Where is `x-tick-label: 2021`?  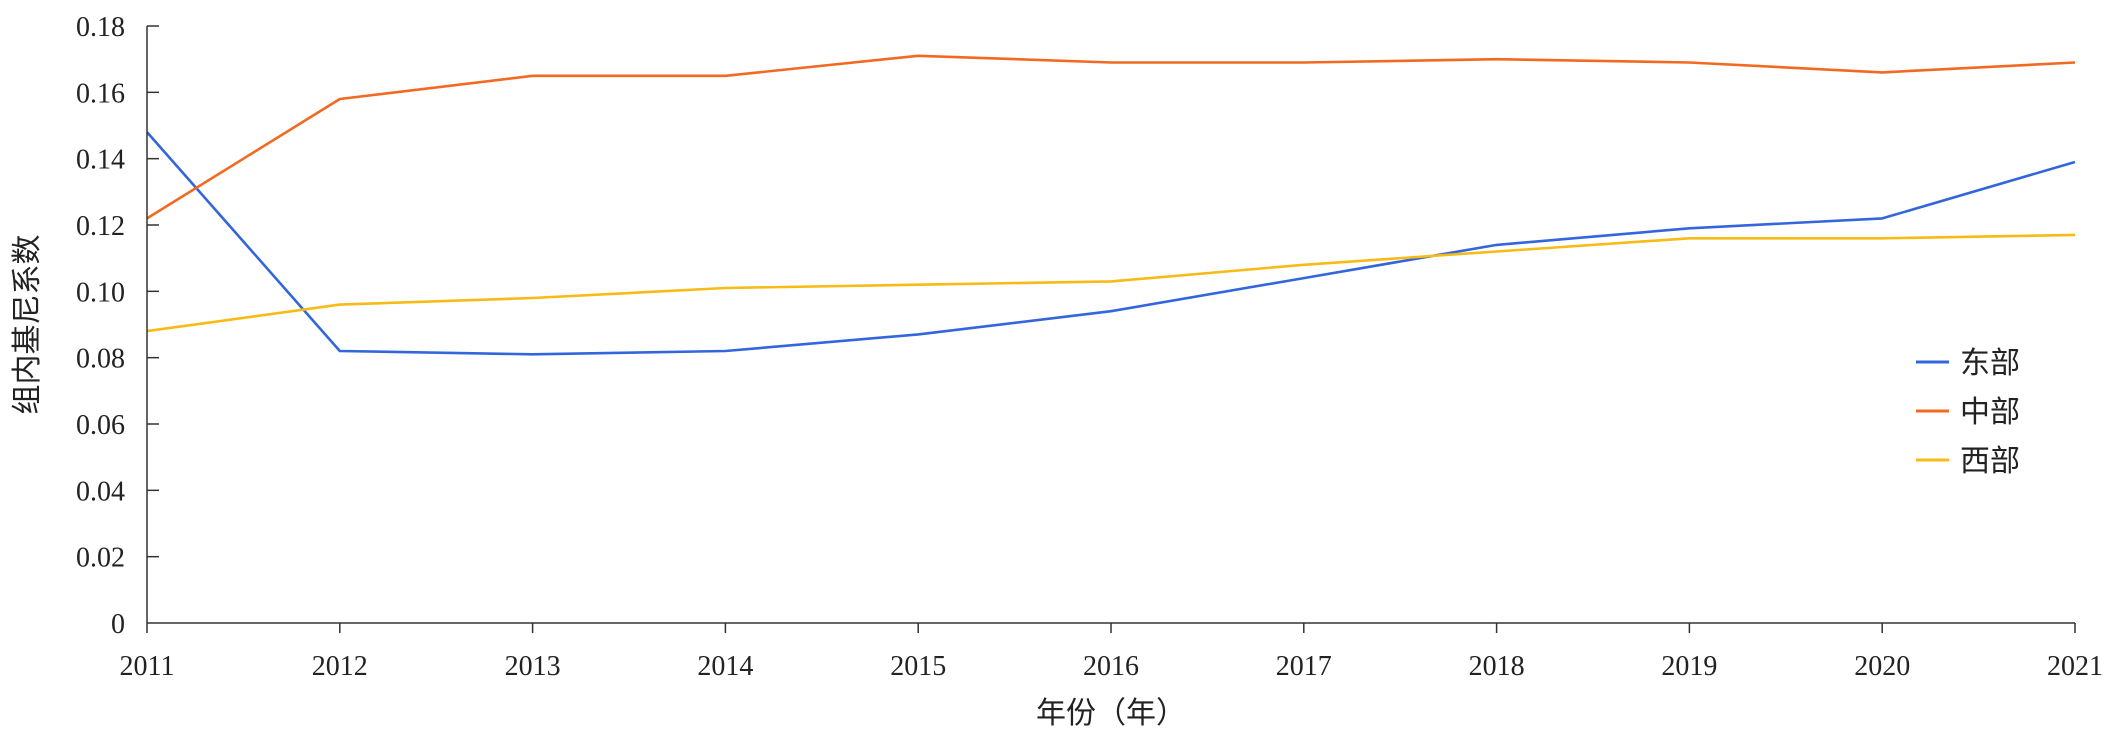 x-tick-label: 2021 is located at coordinates (2075, 666).